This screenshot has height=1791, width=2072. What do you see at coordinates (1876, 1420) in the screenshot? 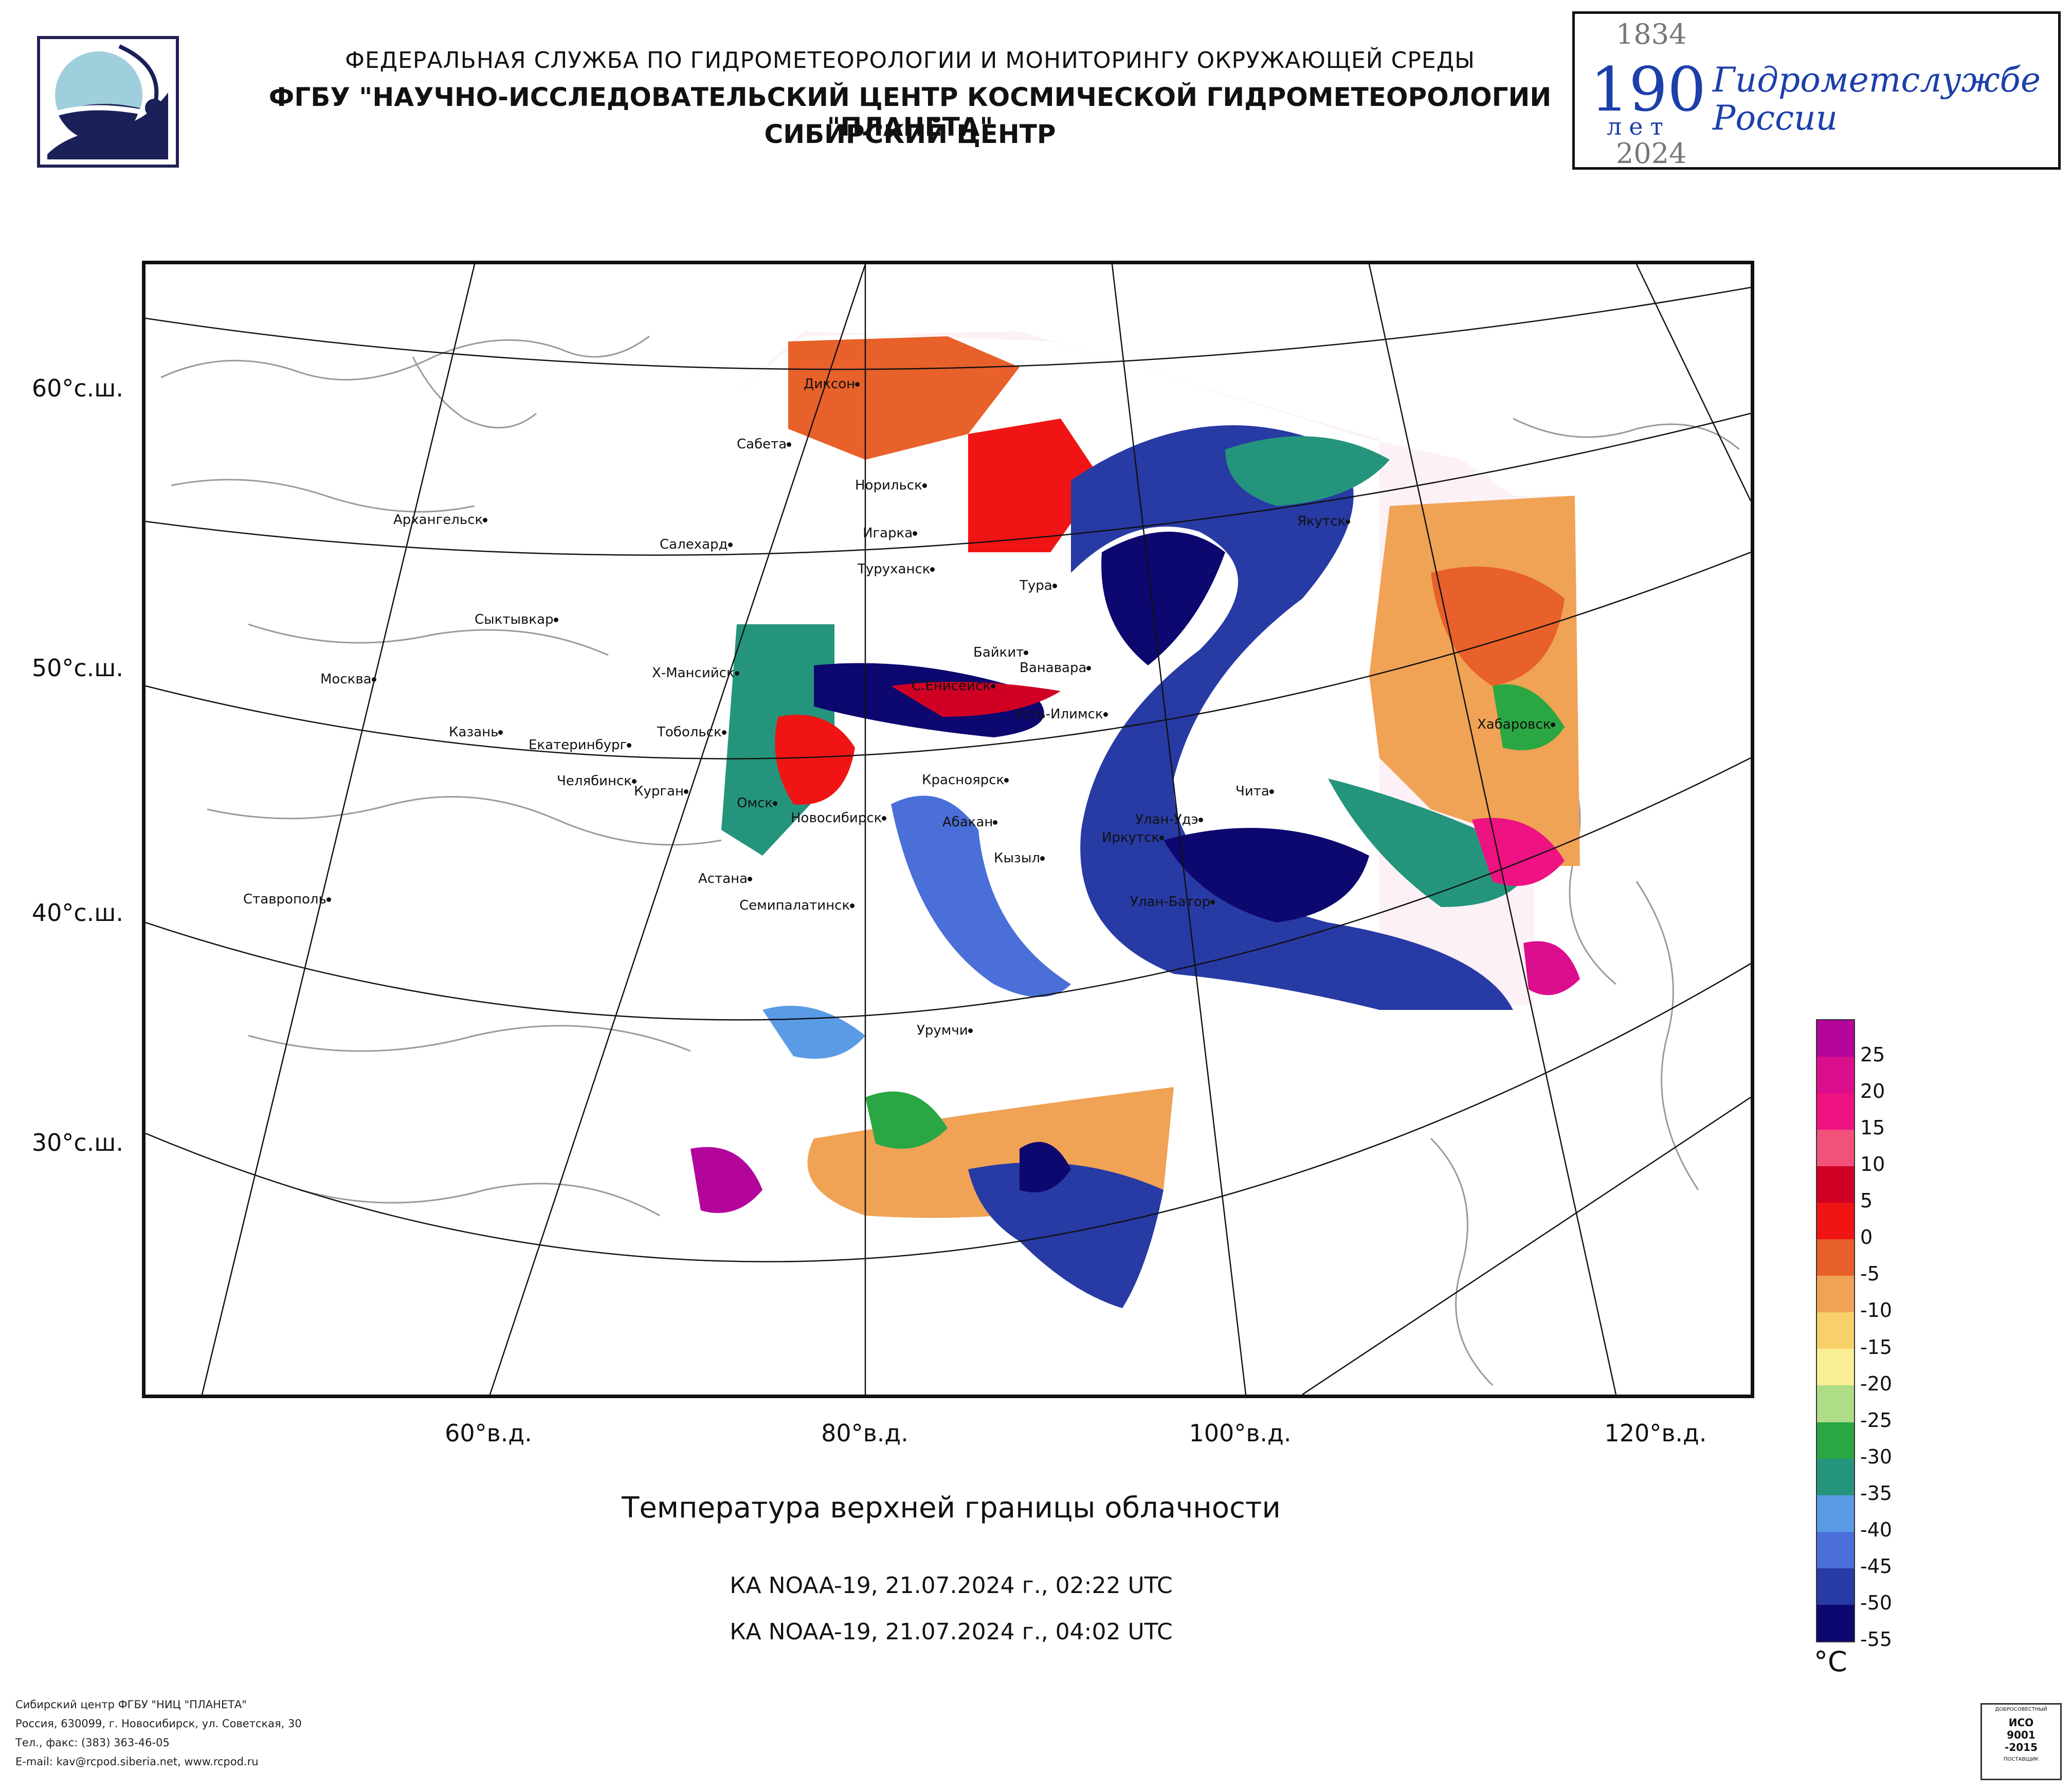
I see `legend-tick-label: -25` at bounding box center [1876, 1420].